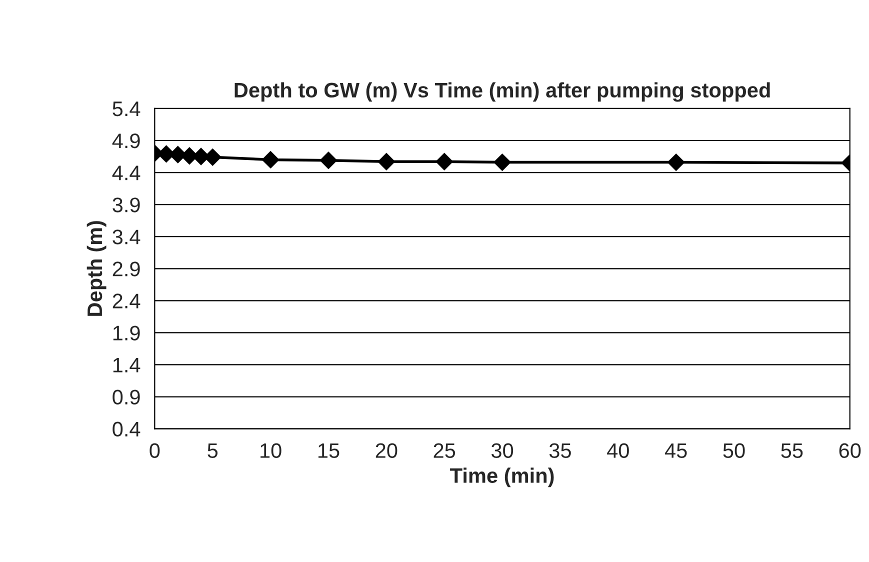 This screenshot has width=869, height=562. What do you see at coordinates (445, 450) in the screenshot?
I see `x-tick-label: 25` at bounding box center [445, 450].